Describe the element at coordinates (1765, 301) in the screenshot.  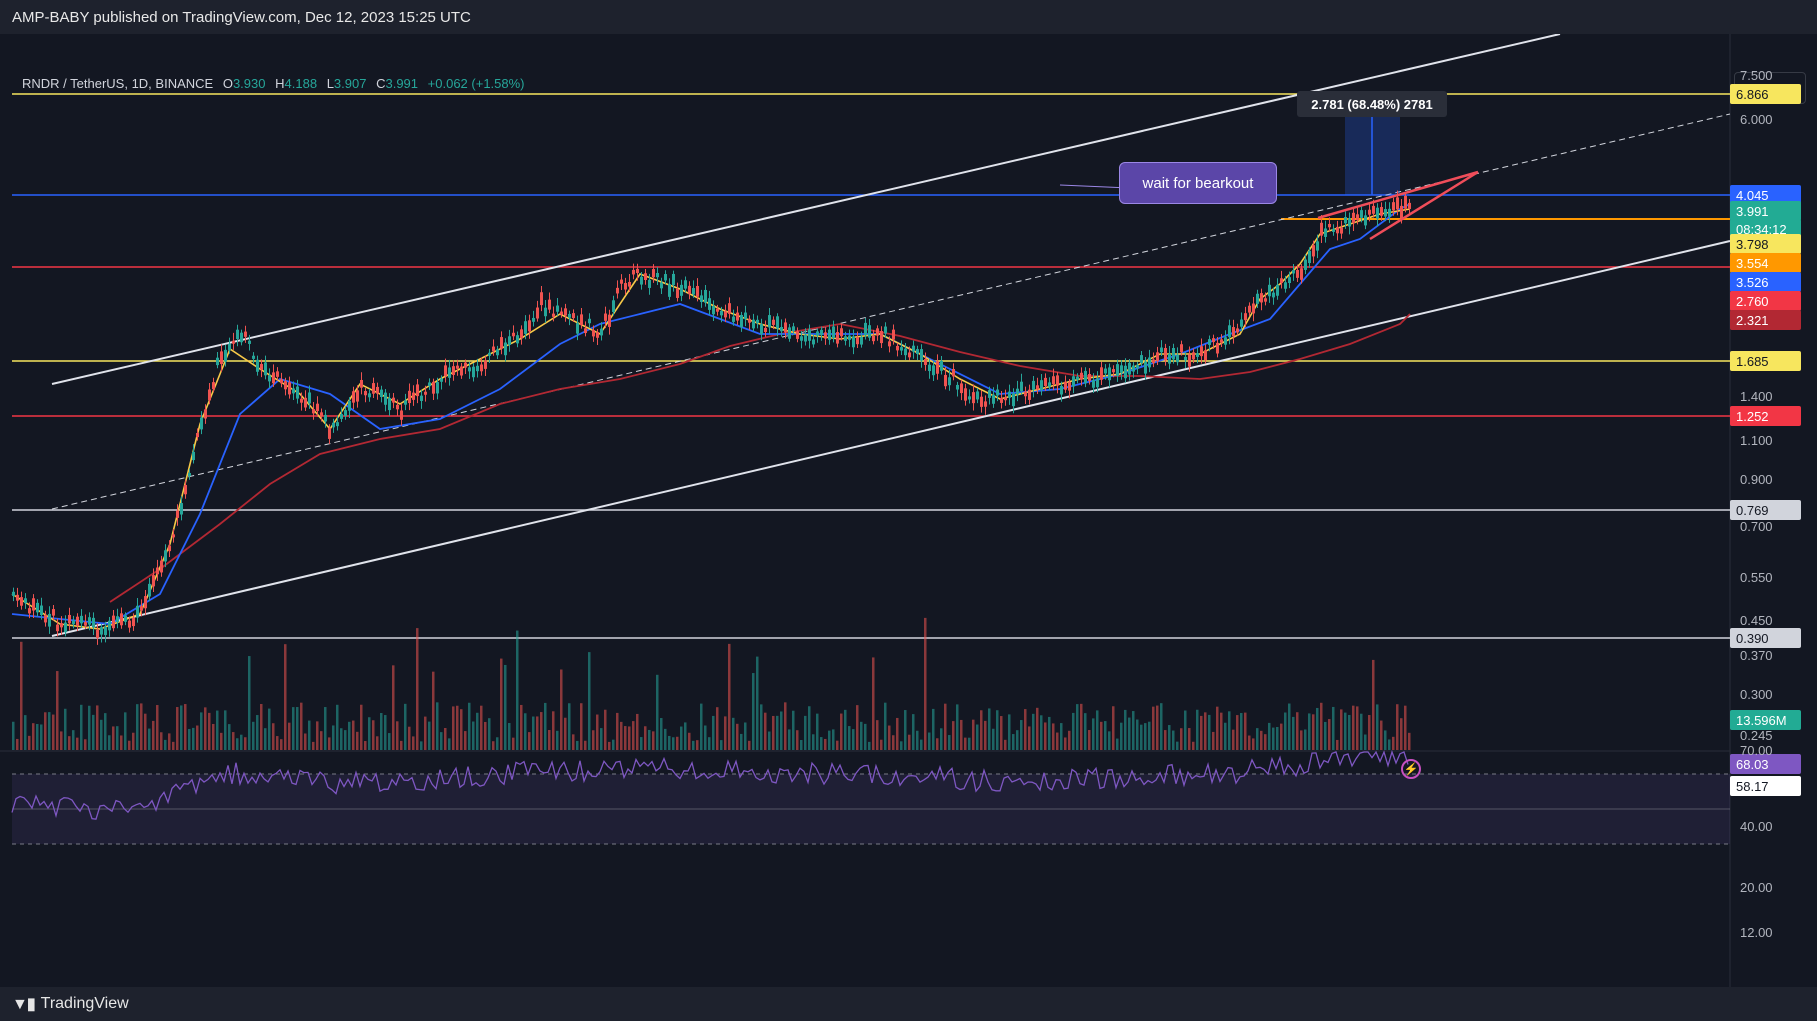
I see `price-label: 2.760` at that location.